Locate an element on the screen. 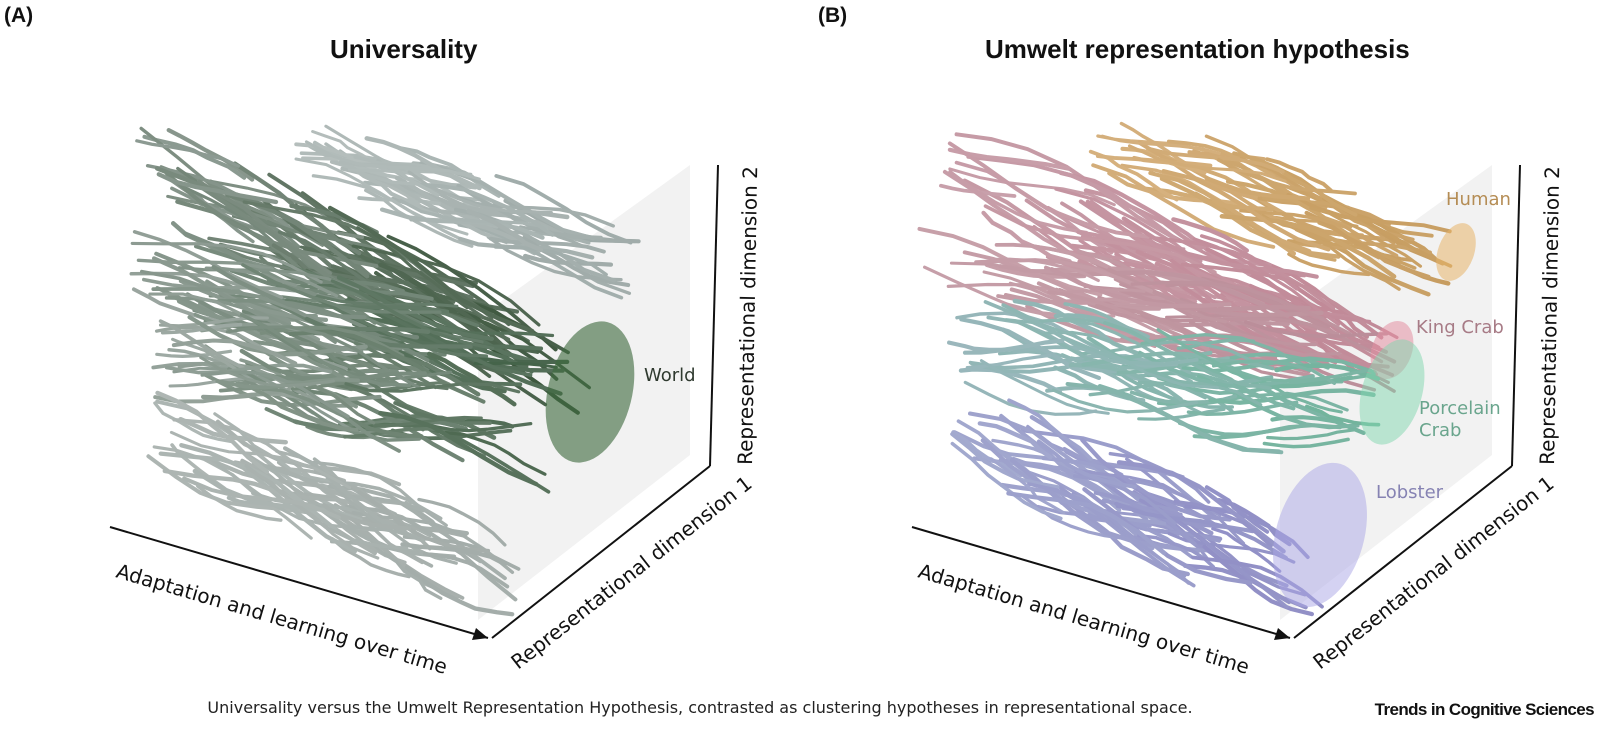 The width and height of the screenshot is (1600, 734). panel-a-title: Universality is located at coordinates (404, 49).